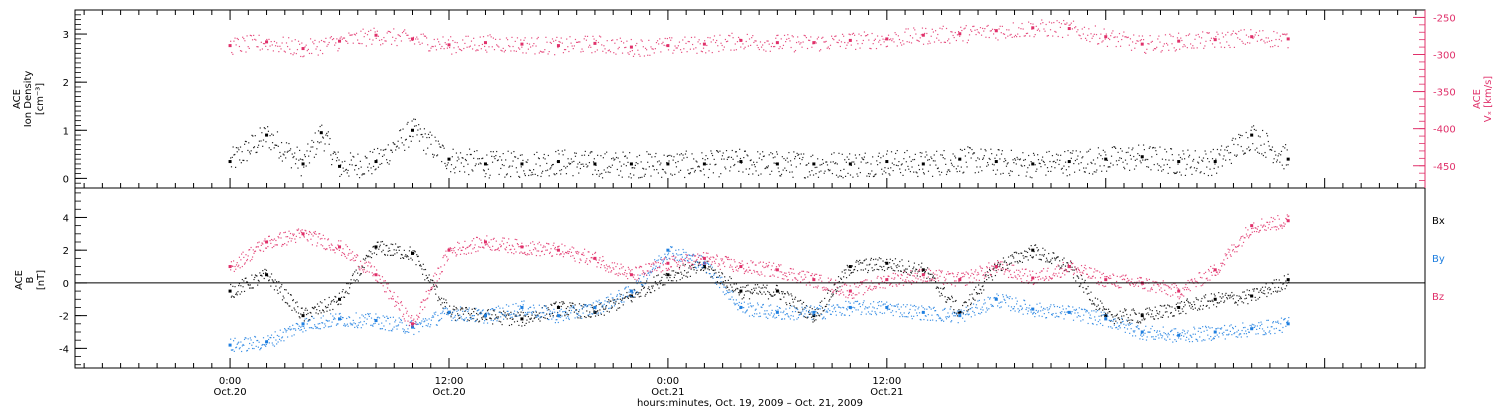 This screenshot has width=1500, height=414. Describe the element at coordinates (1142, 316) in the screenshot. I see `bx-data-point` at that location.